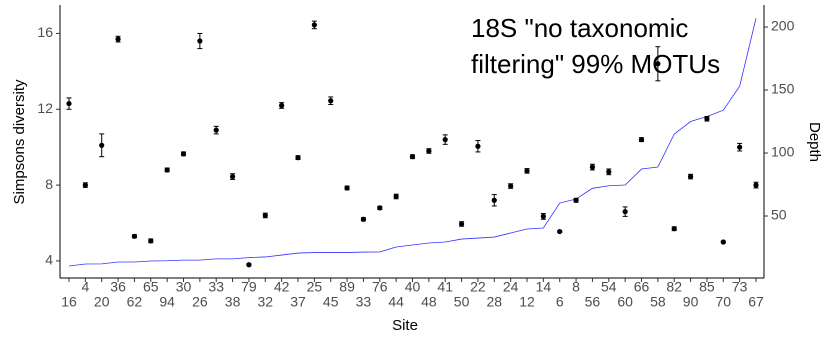  Describe the element at coordinates (642, 287) in the screenshot. I see `x-tick-label: 66` at that location.